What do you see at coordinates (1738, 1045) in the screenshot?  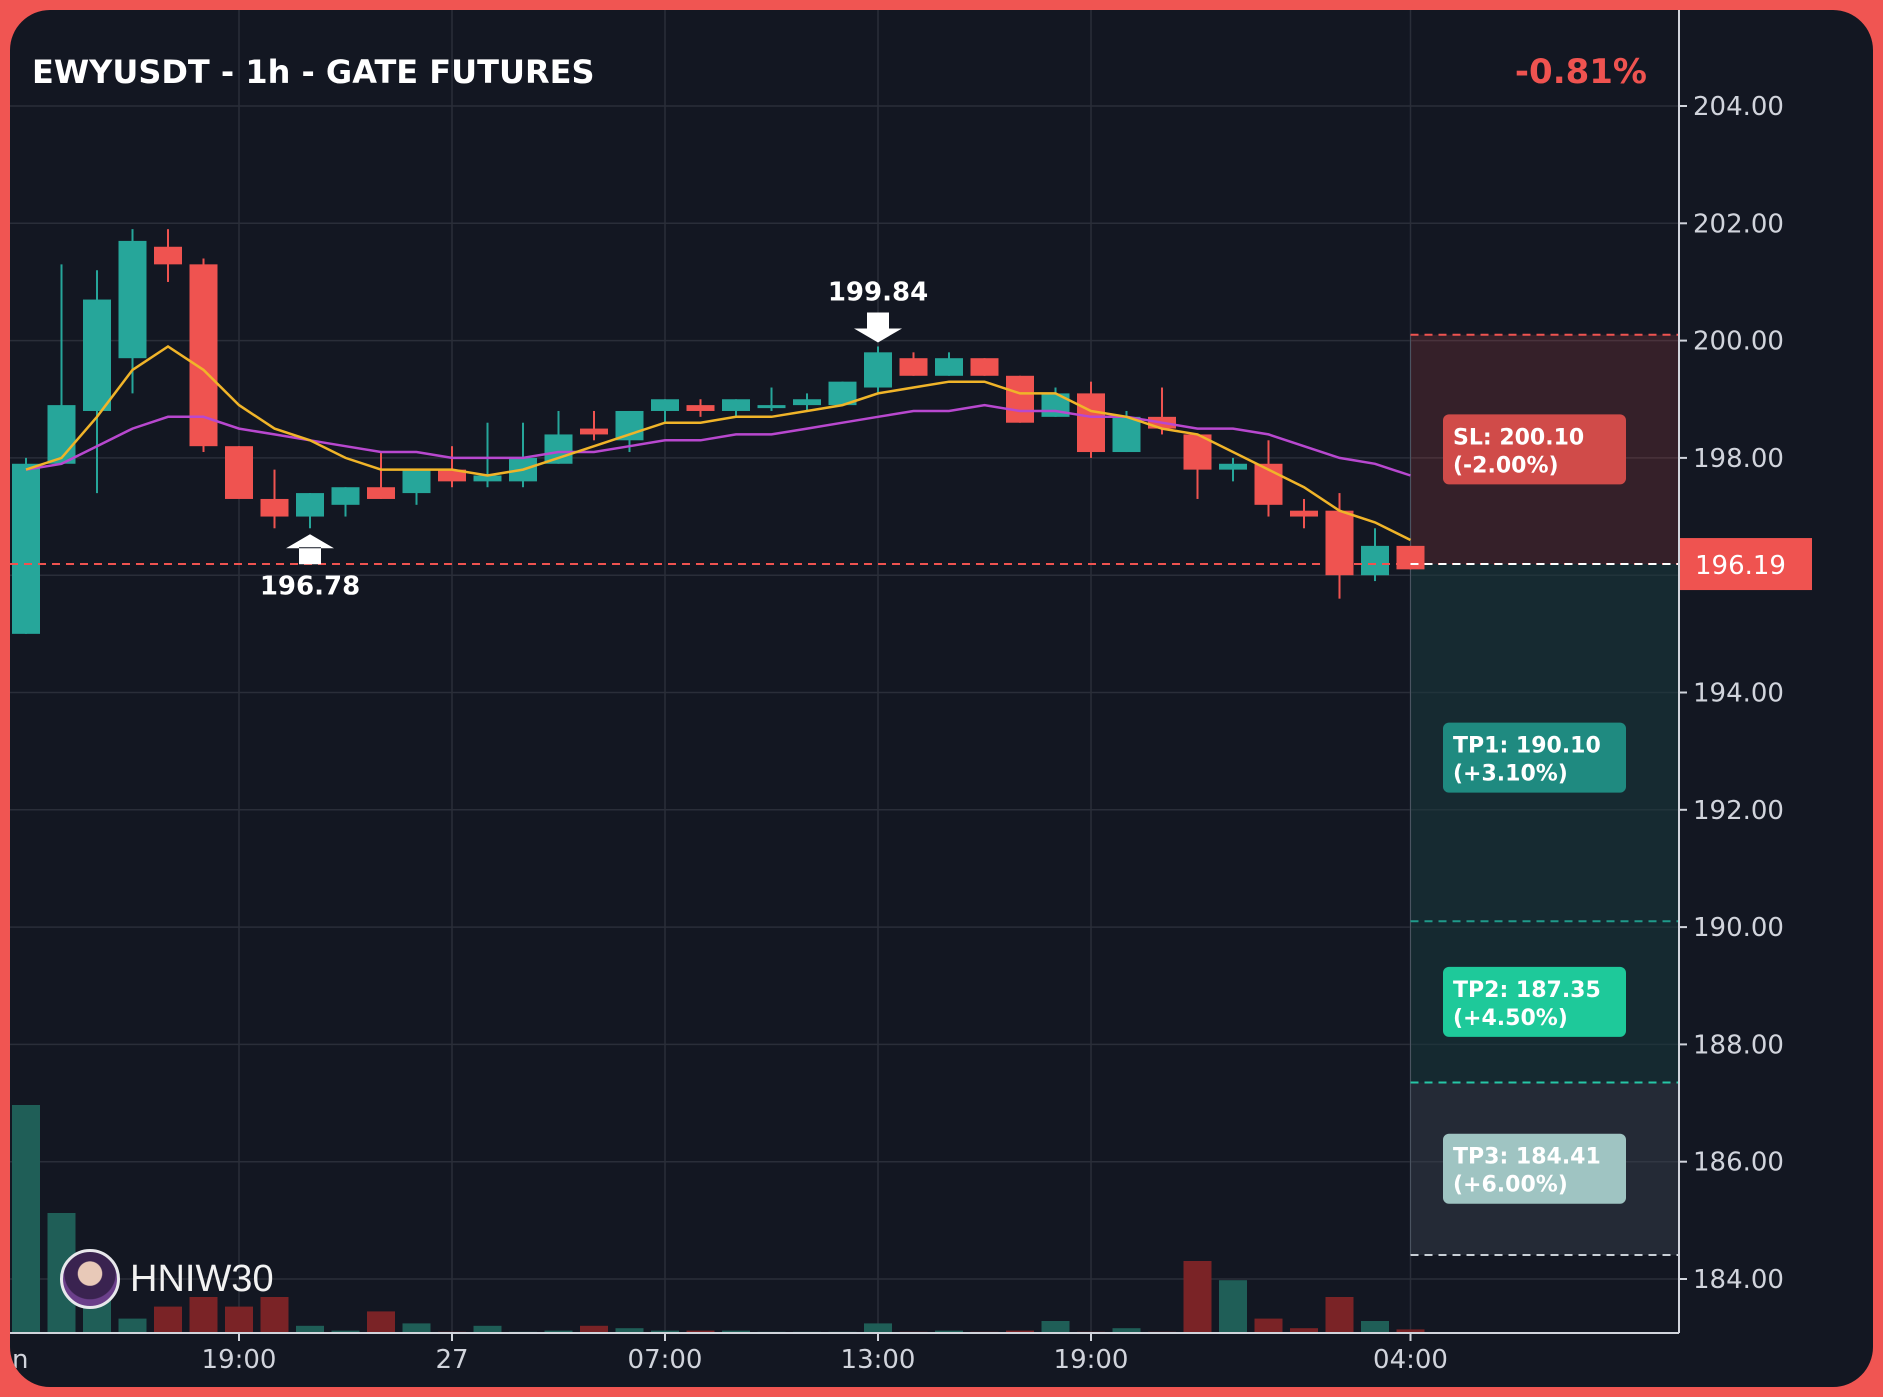 I see `y-tick-label: 188.00` at bounding box center [1738, 1045].